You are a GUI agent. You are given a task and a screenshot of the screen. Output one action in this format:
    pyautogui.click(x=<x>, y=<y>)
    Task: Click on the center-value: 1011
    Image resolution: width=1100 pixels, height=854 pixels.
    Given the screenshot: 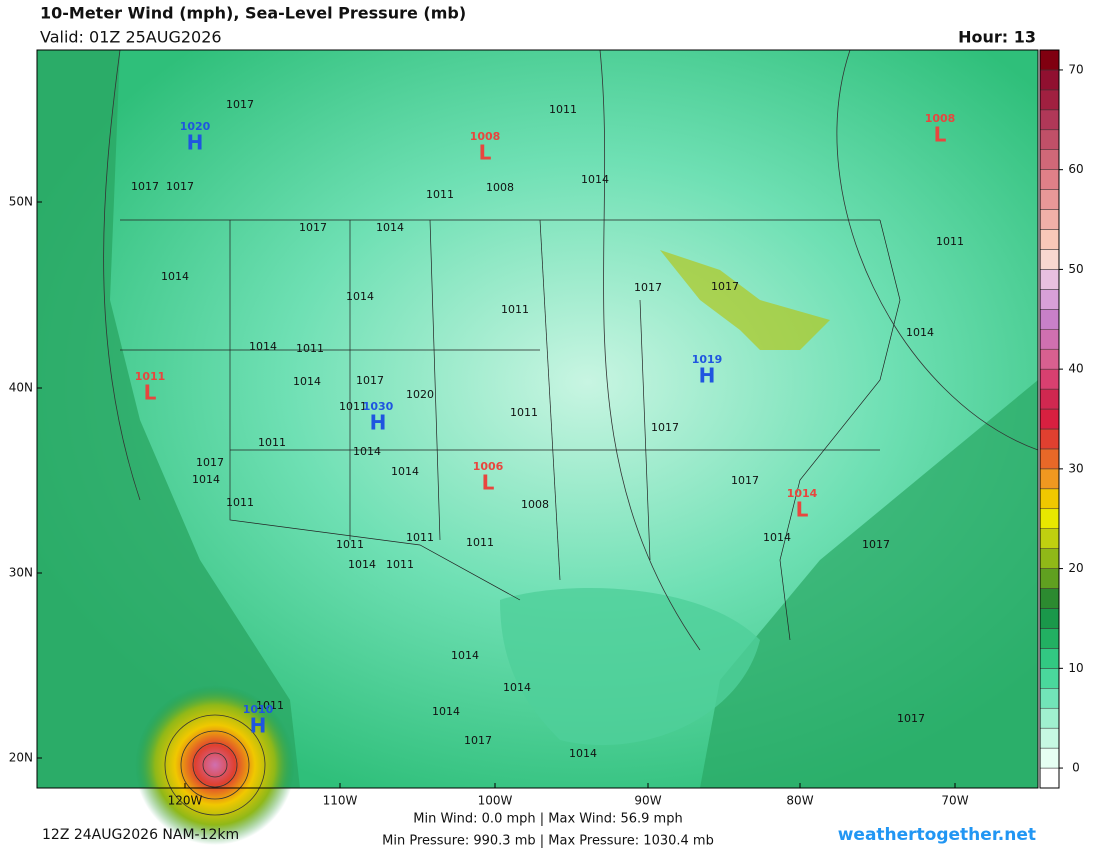 What is the action you would take?
    pyautogui.click(x=150, y=376)
    